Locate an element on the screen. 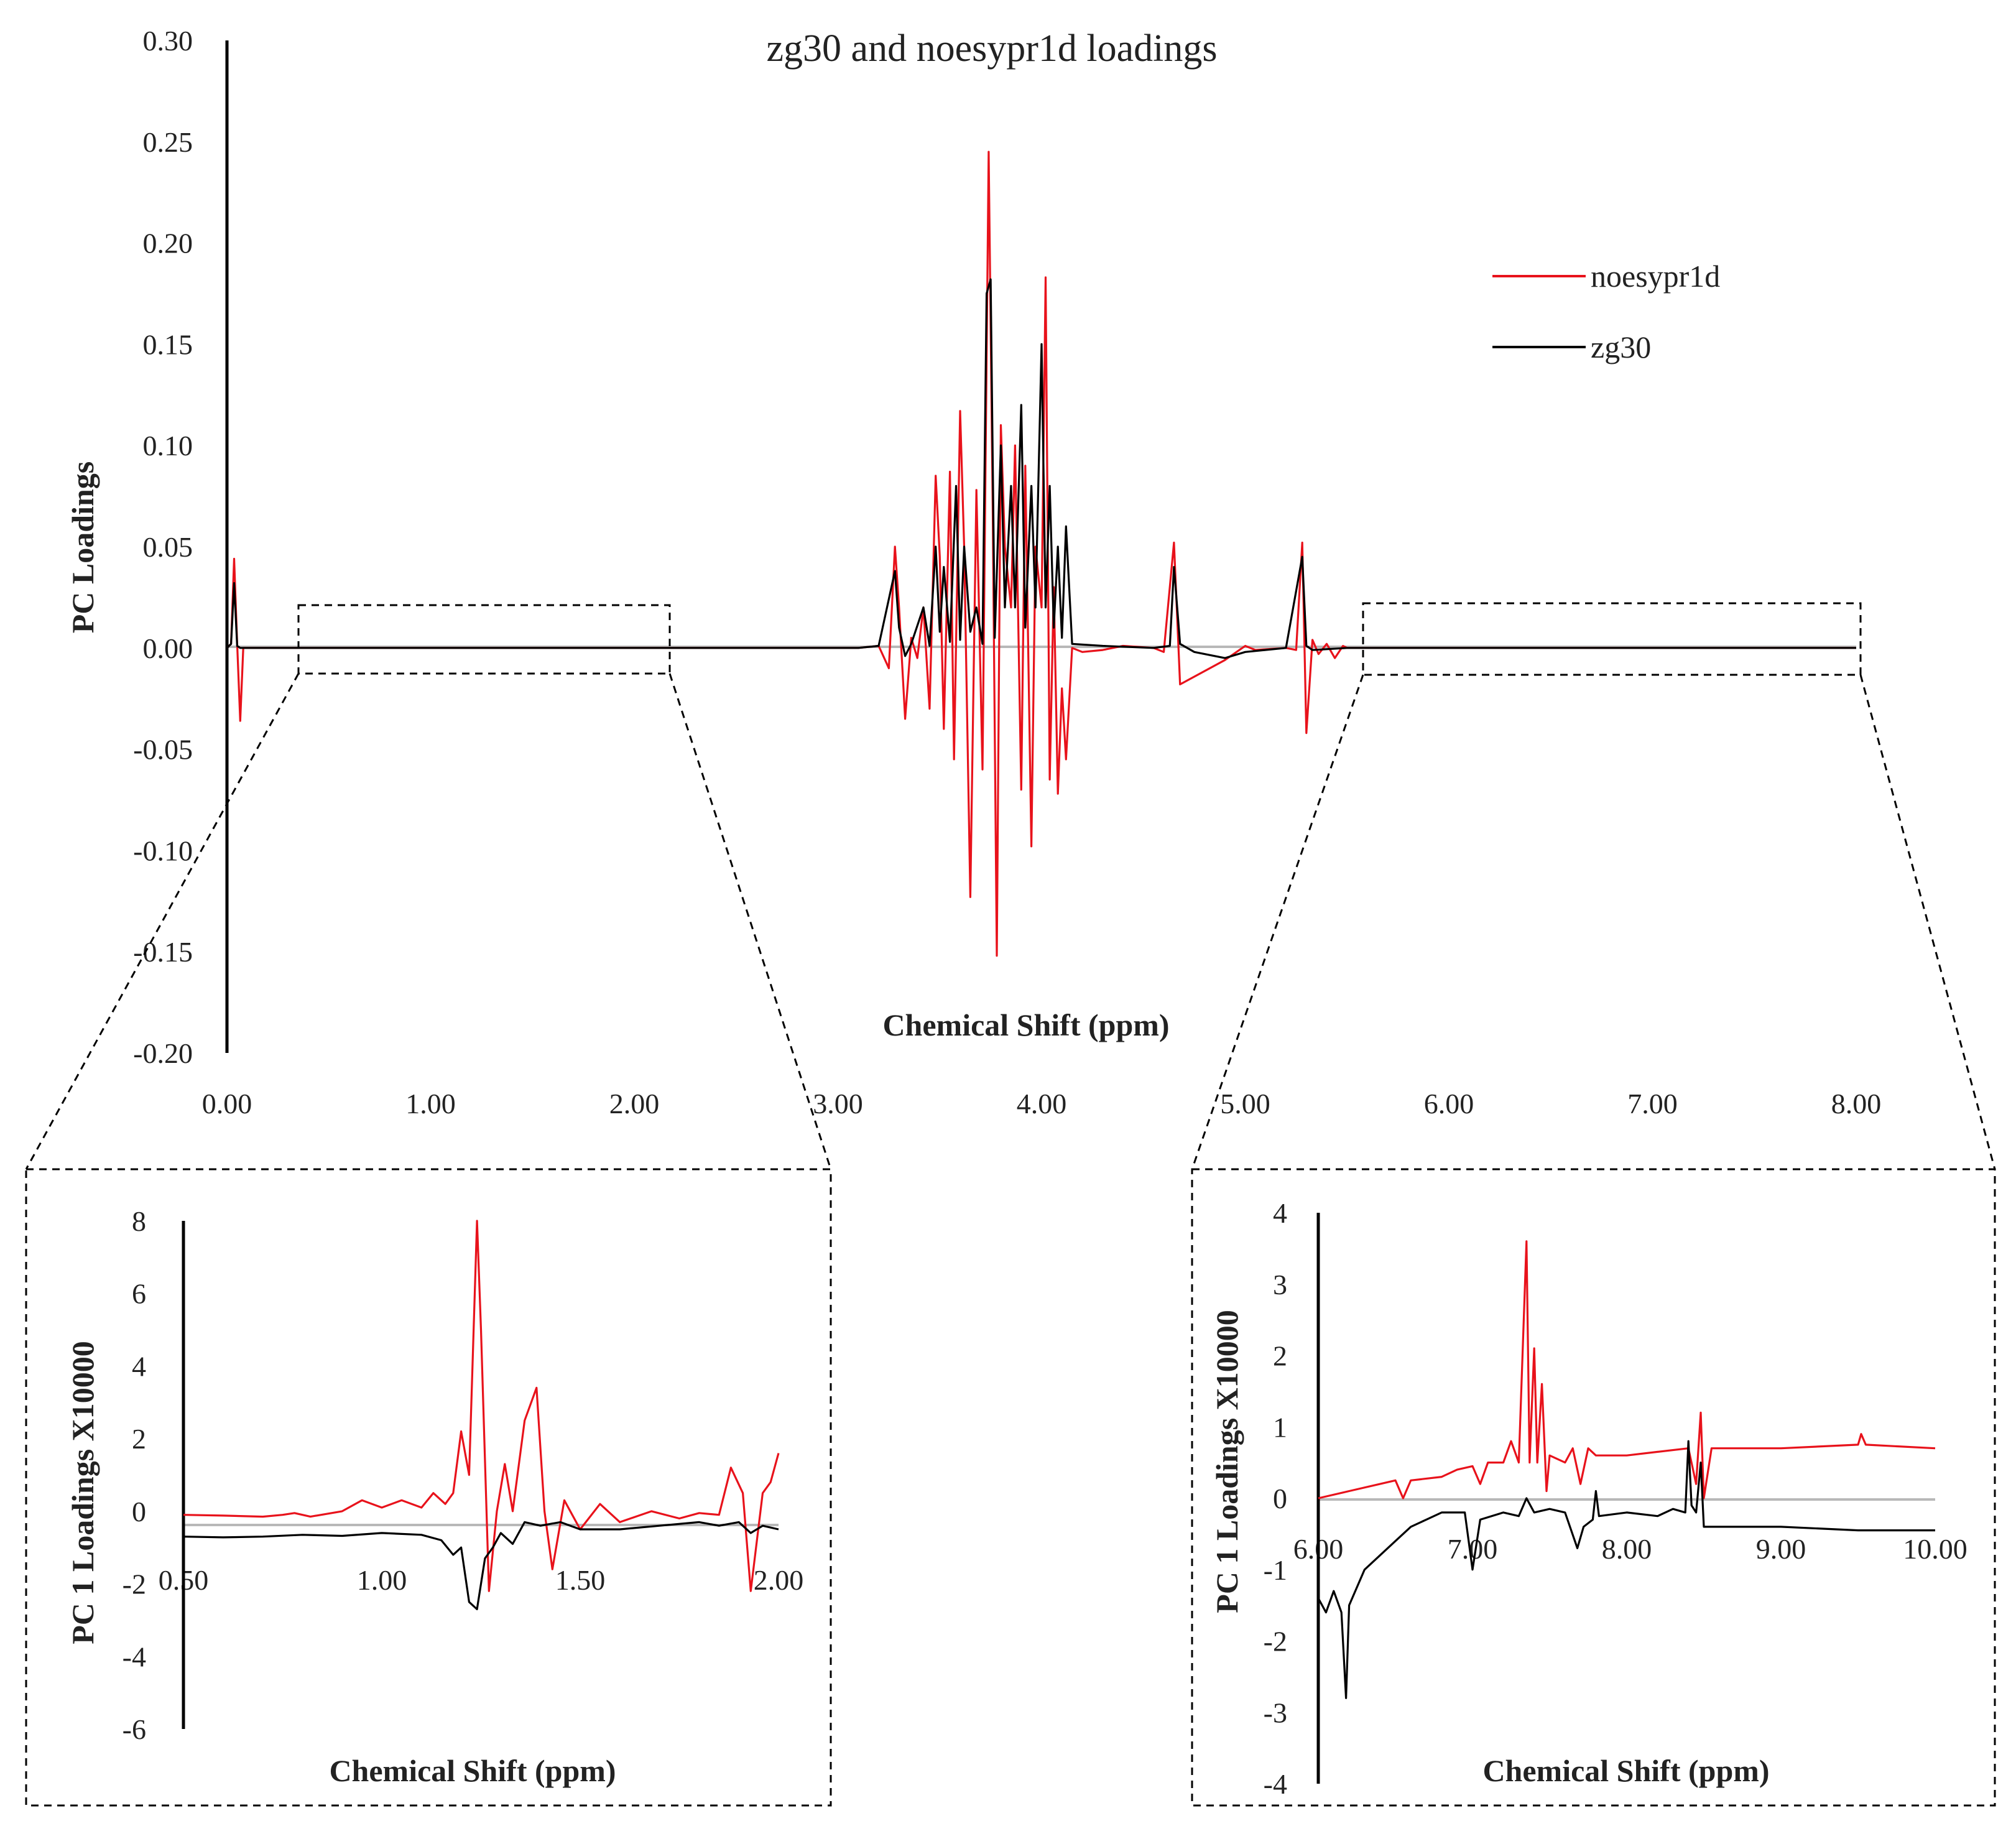 This screenshot has height=1826, width=2016. zoom-panel-right-frame is located at coordinates (1593, 1487).